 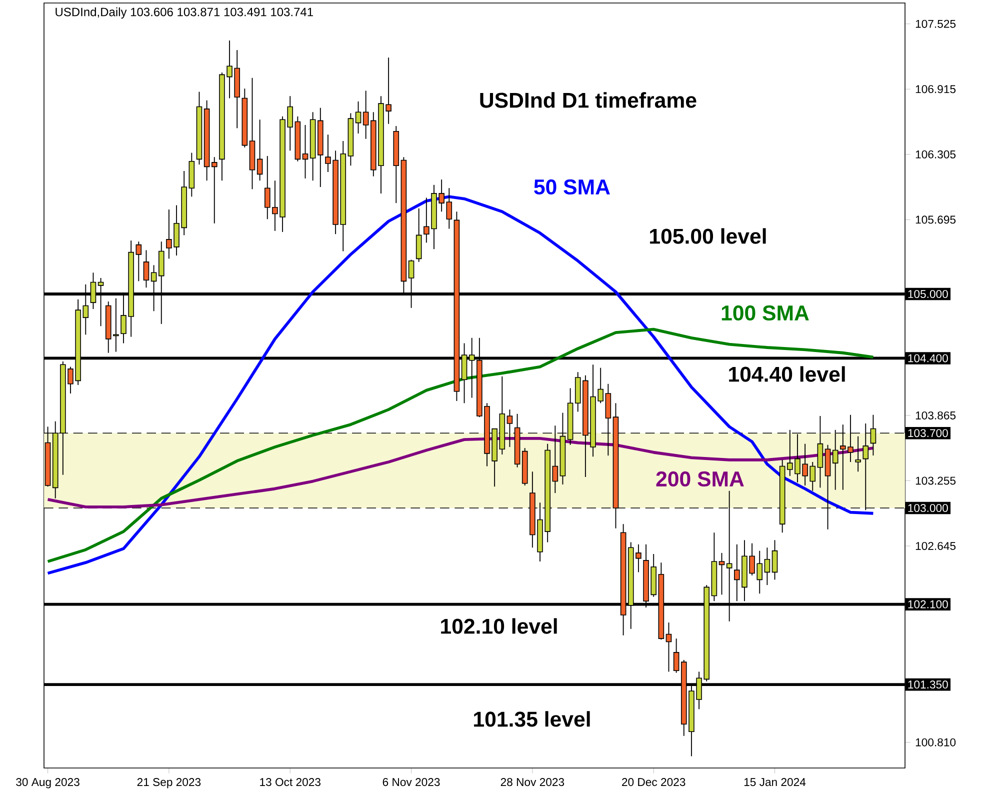 I want to click on y-tick-label: 103.255, so click(x=936, y=480).